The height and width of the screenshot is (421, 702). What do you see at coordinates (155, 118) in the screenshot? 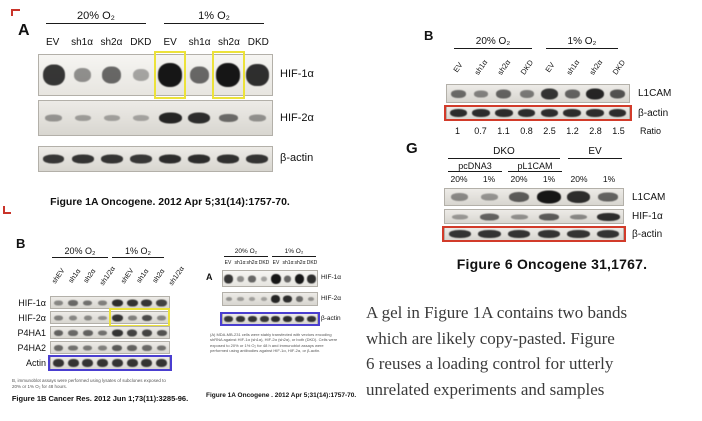
I see `blot-strip-hif2a` at bounding box center [155, 118].